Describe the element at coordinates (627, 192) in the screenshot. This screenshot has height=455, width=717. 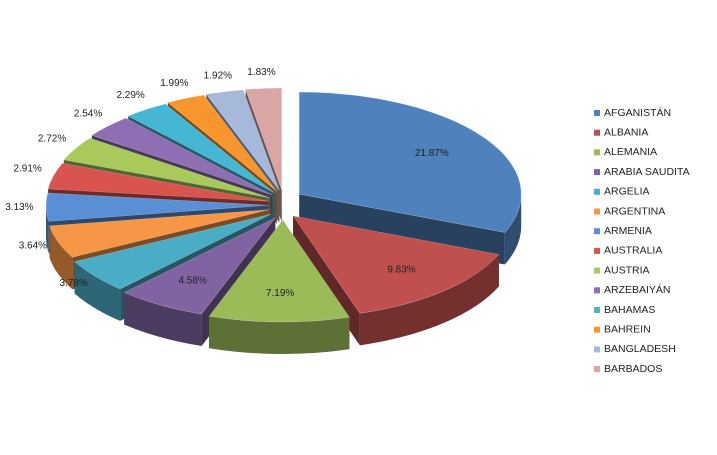
I see `legend-label: ARGELIA` at that location.